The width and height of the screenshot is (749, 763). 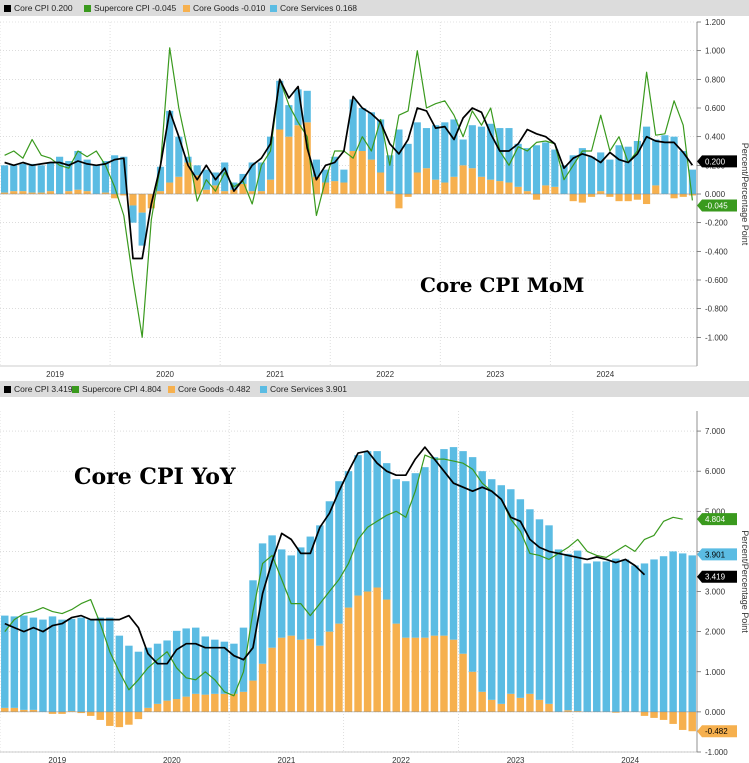 What do you see at coordinates (38, 389) in the screenshot?
I see `legend-core-cpi: Core CPI 3.419` at bounding box center [38, 389].